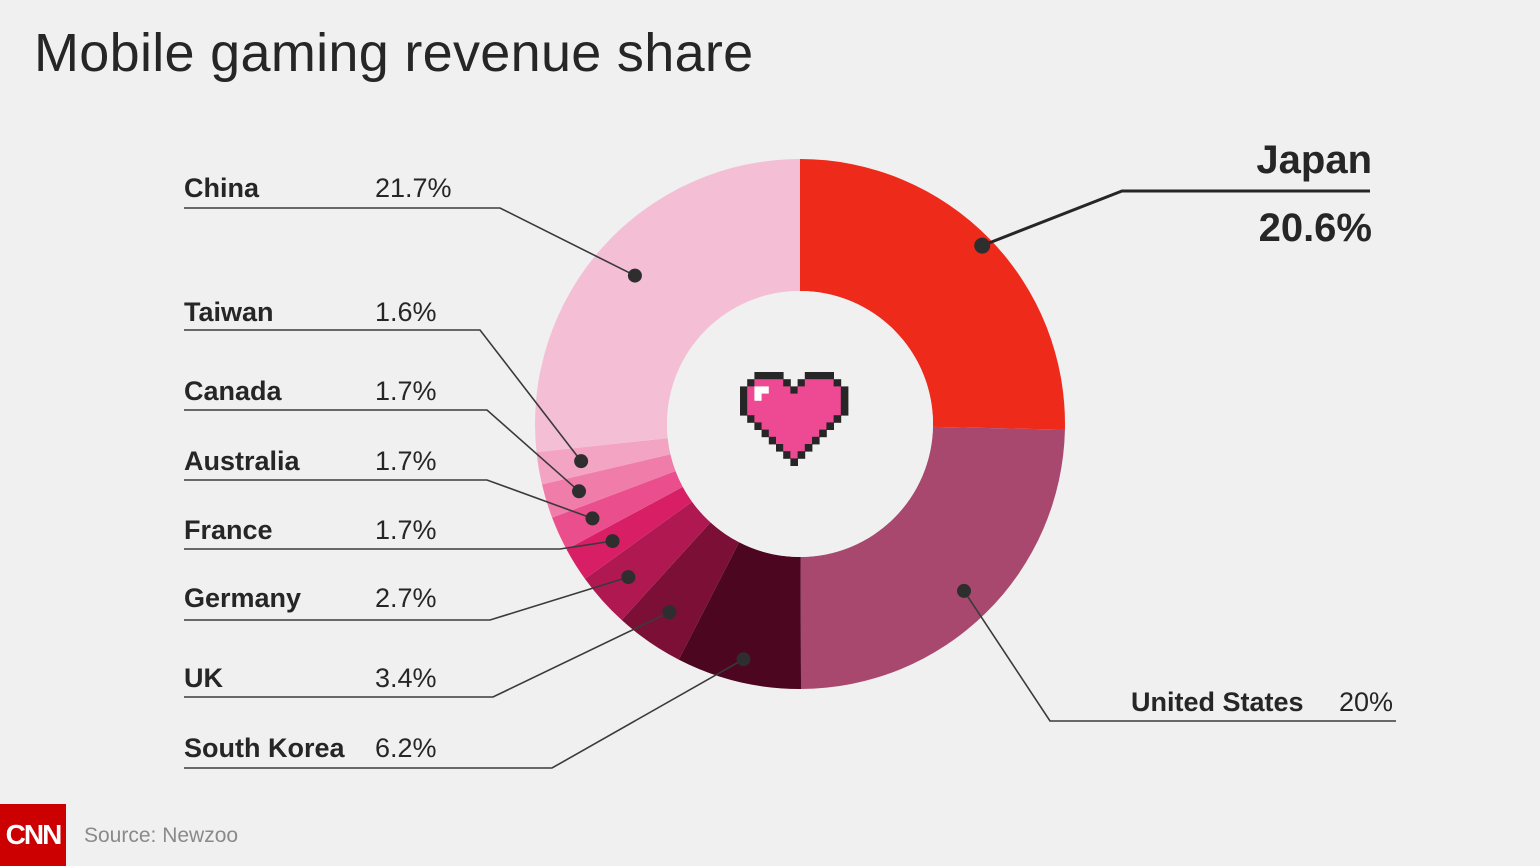  I want to click on label-value-canada: 1.7%, so click(406, 391).